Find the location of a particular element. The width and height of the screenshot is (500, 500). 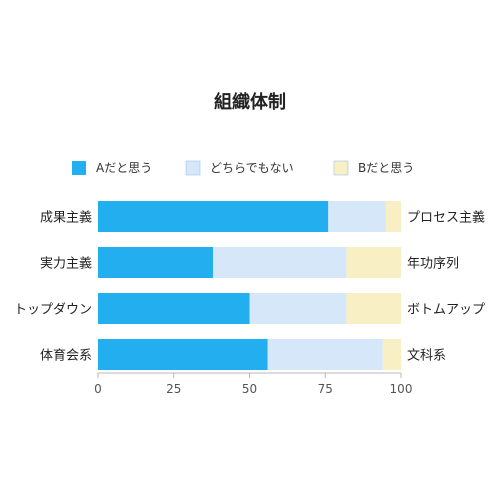

x-axis: 0 25 50 75 100 is located at coordinates (253, 384).